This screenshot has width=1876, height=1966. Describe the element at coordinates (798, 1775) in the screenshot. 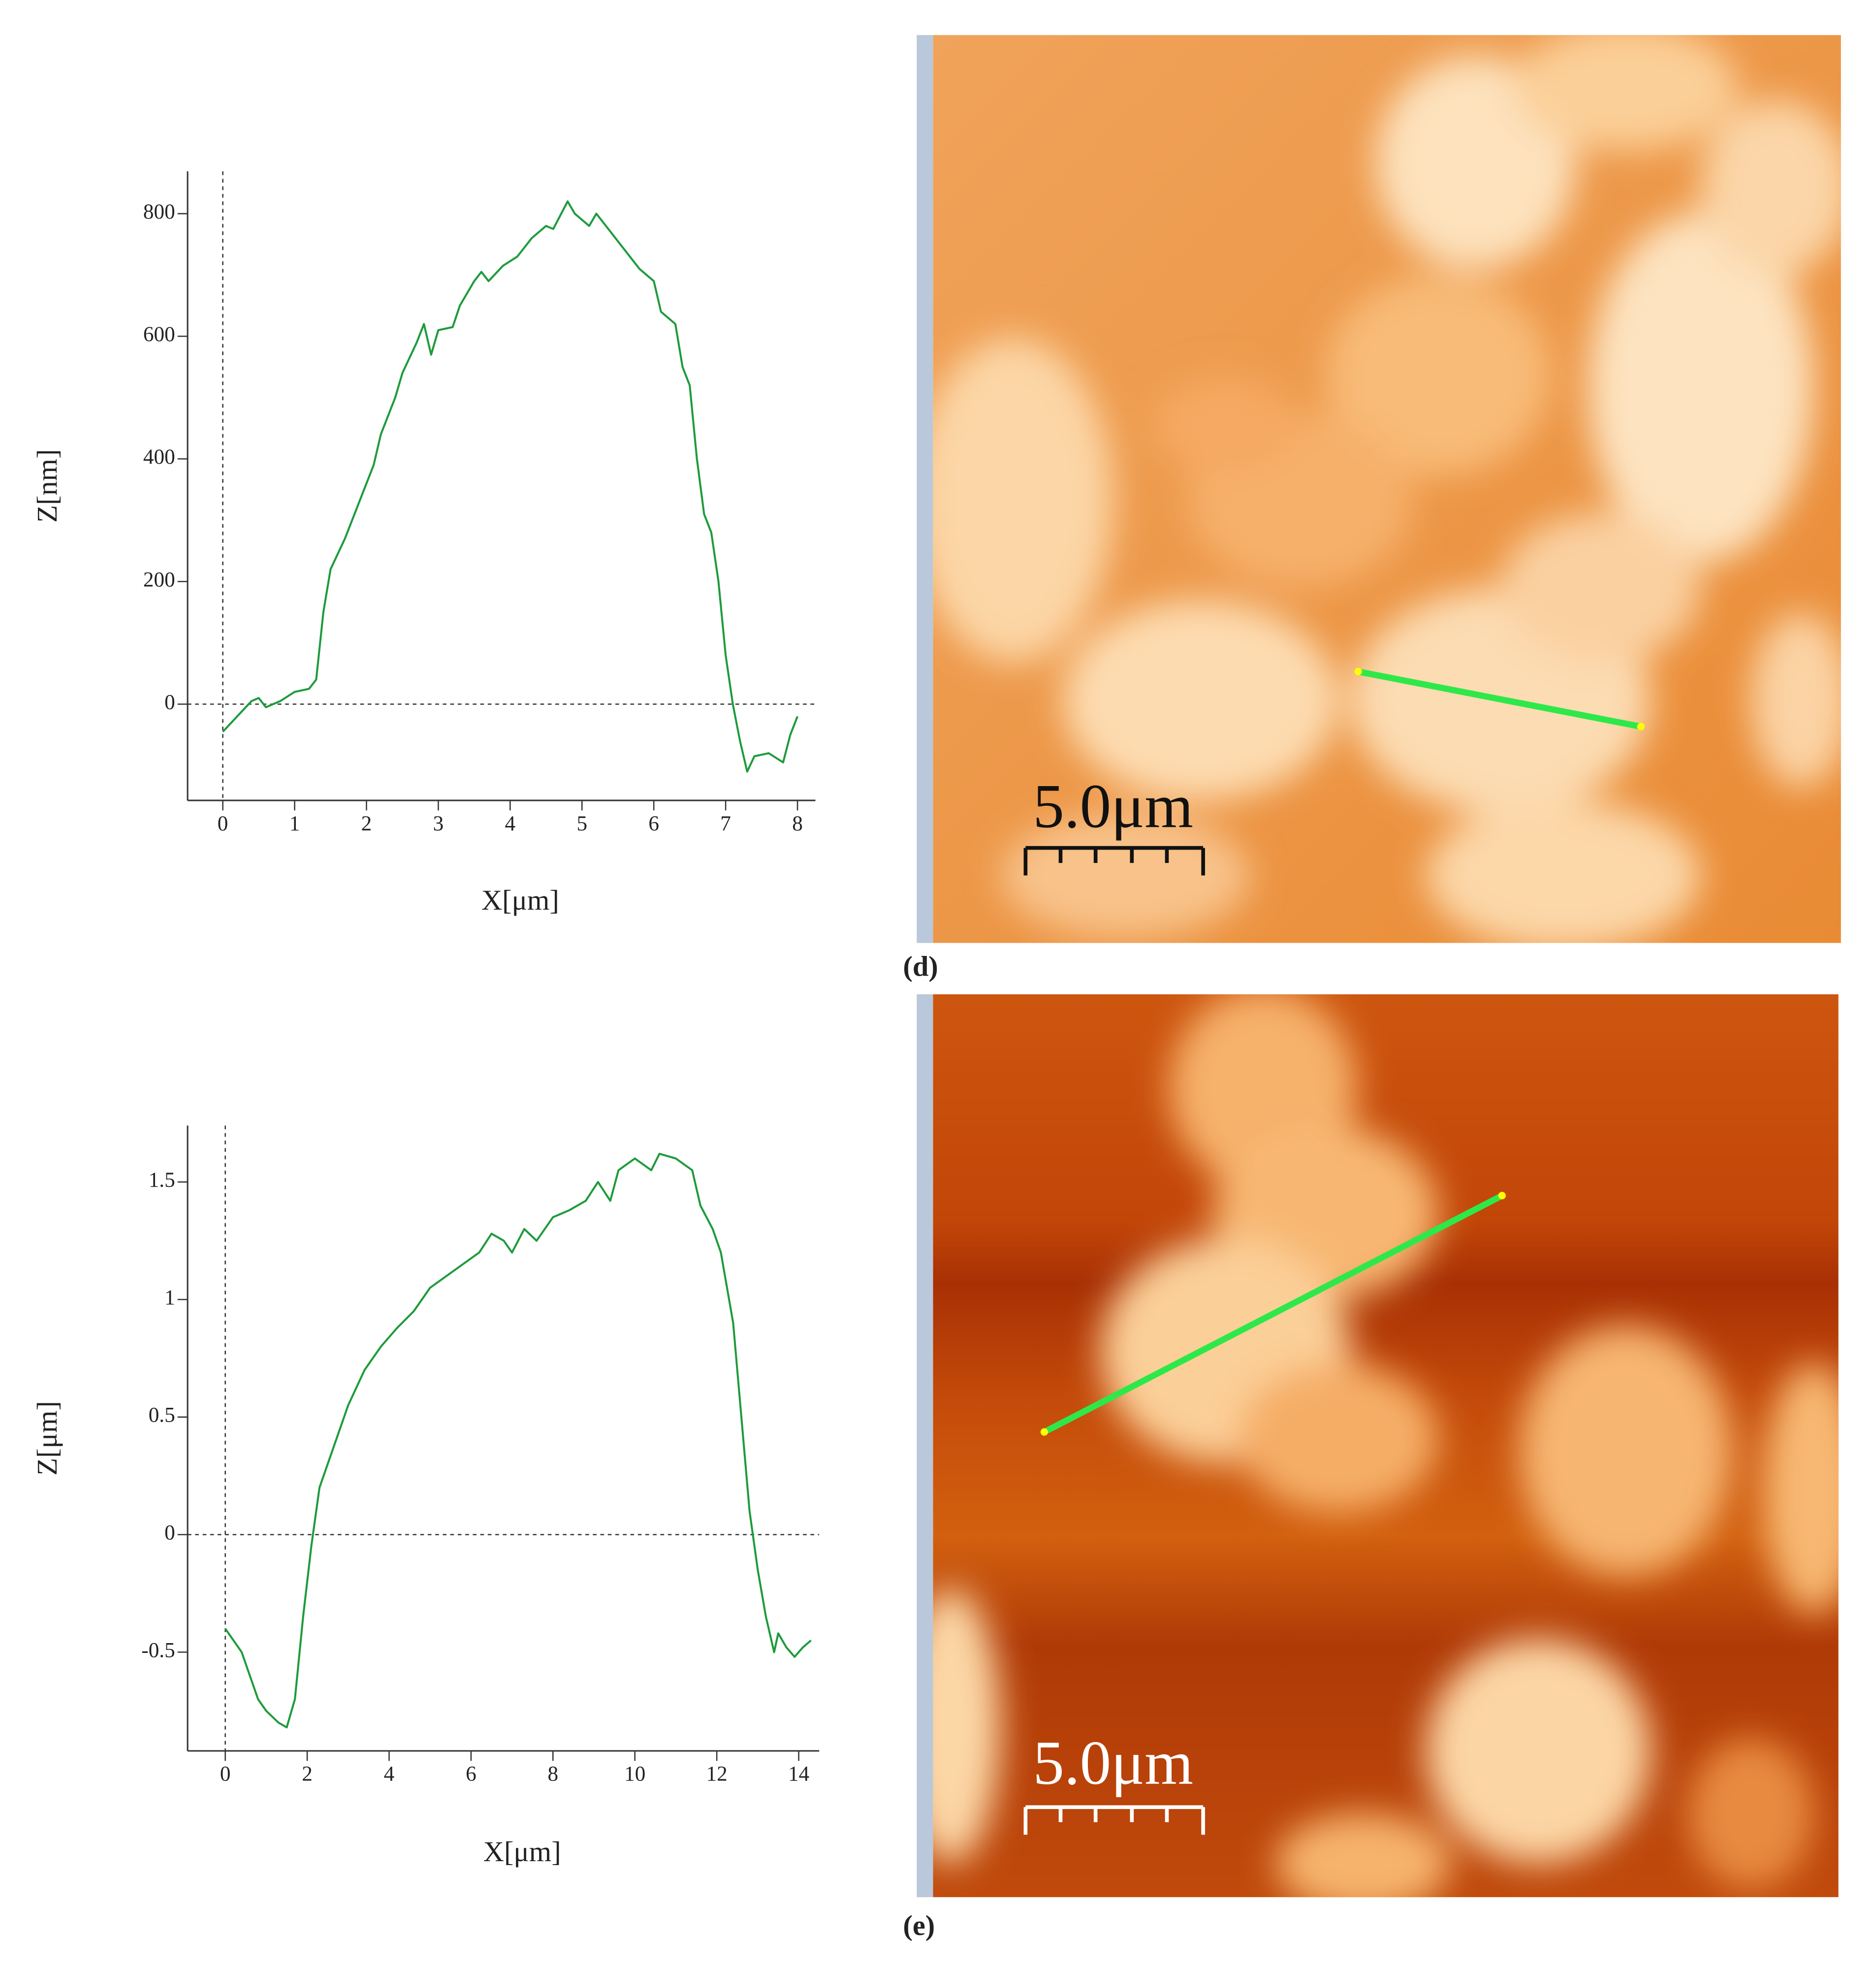

I see `x-tick-label: 14` at that location.